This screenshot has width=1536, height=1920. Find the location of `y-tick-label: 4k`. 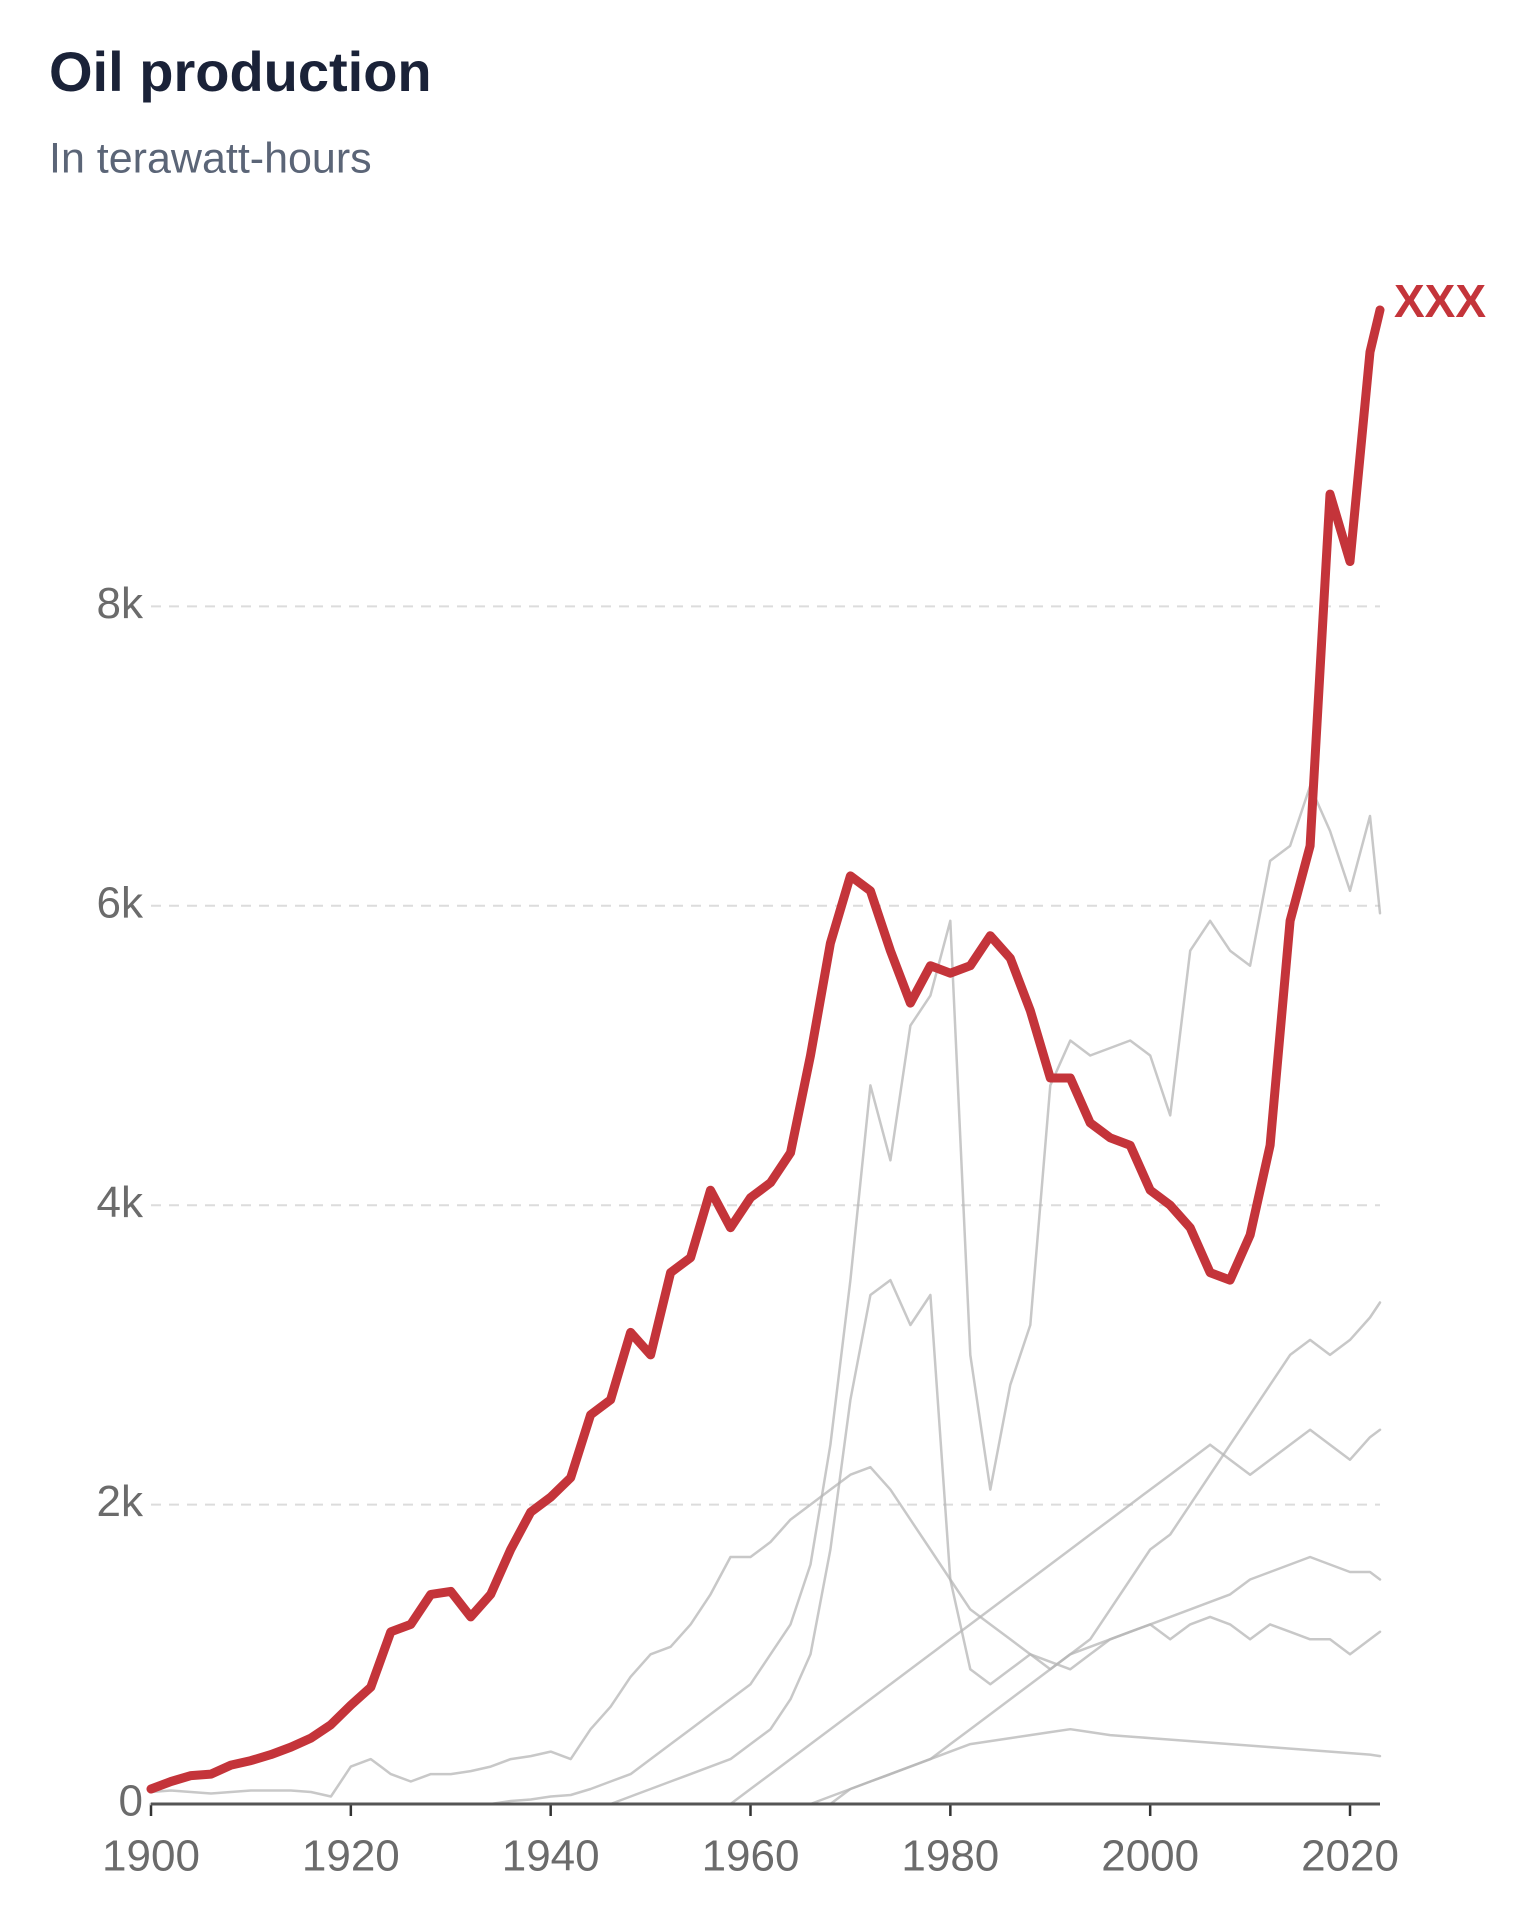

y-tick-label: 4k is located at coordinates (120, 1202).